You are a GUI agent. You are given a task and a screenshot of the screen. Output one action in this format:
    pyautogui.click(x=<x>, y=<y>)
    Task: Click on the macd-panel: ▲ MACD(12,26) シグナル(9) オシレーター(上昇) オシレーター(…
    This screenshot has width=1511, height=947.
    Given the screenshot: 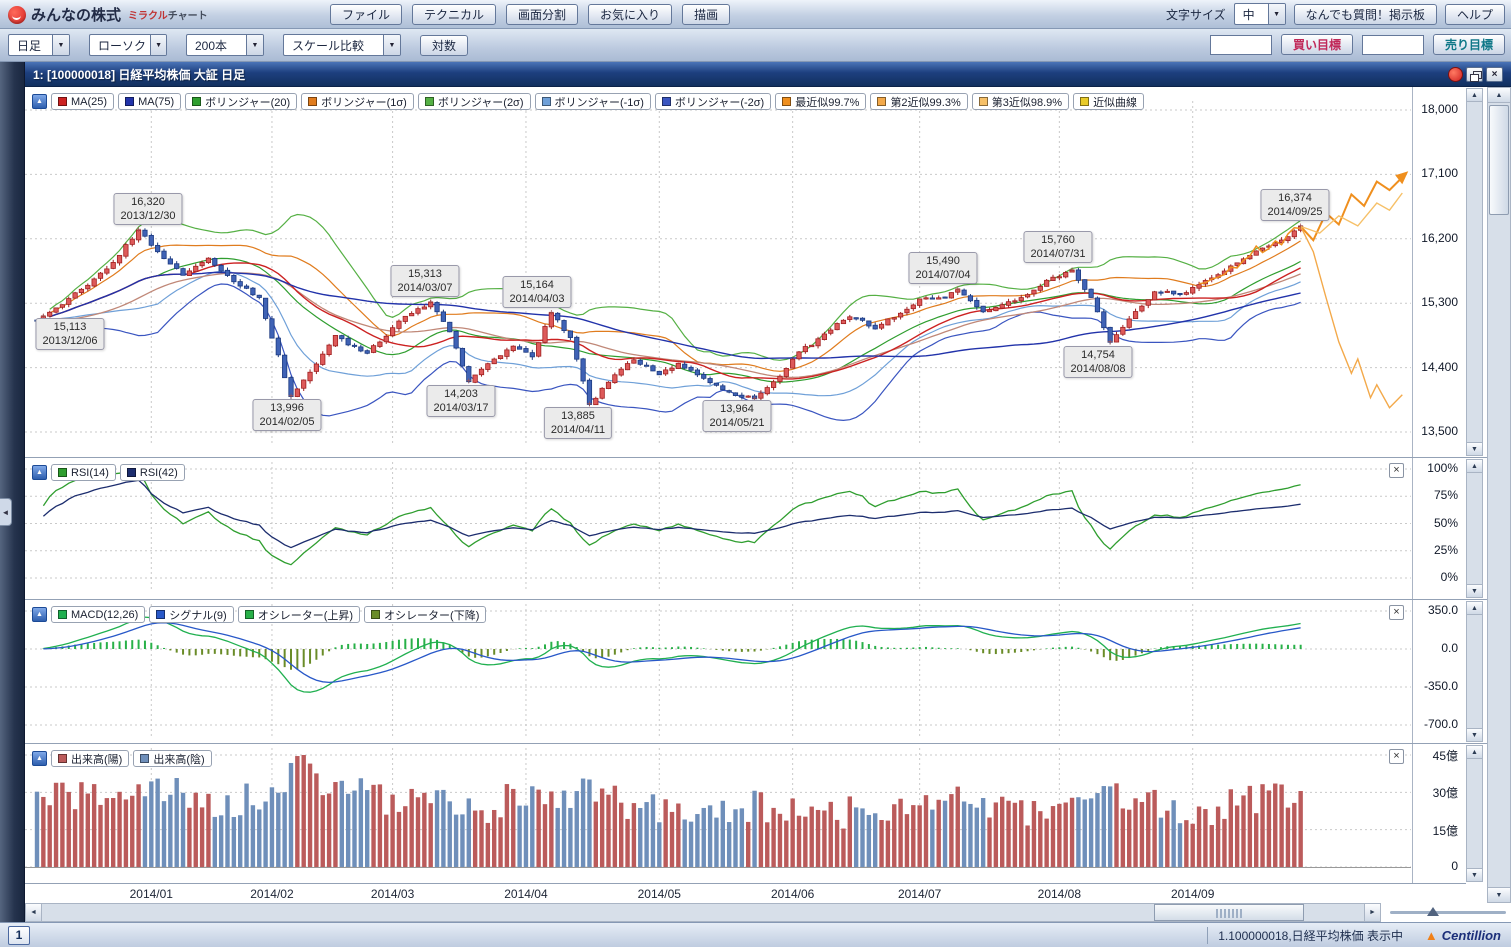 What is the action you would take?
    pyautogui.click(x=756, y=671)
    